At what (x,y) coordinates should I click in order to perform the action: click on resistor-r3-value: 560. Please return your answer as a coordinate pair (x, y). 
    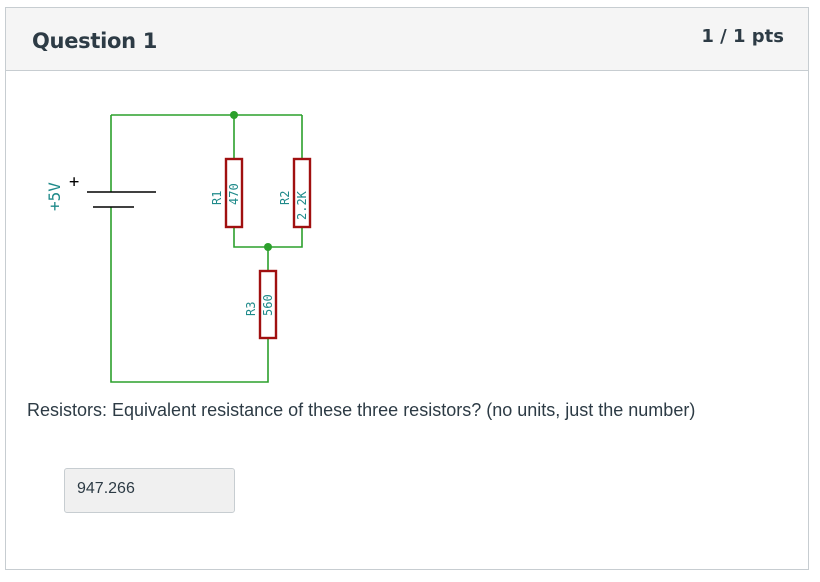
    Looking at the image, I should click on (268, 305).